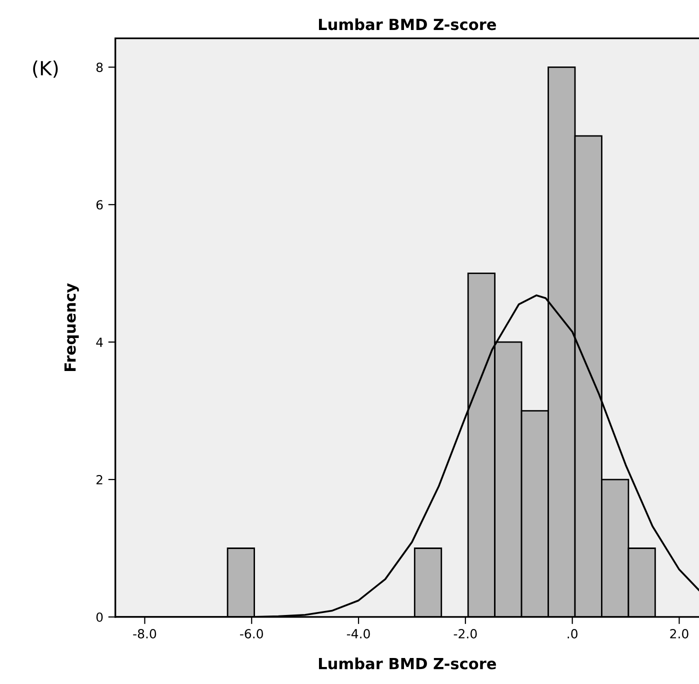 This screenshot has width=699, height=684. What do you see at coordinates (99, 205) in the screenshot?
I see `y-tick-label: 6` at bounding box center [99, 205].